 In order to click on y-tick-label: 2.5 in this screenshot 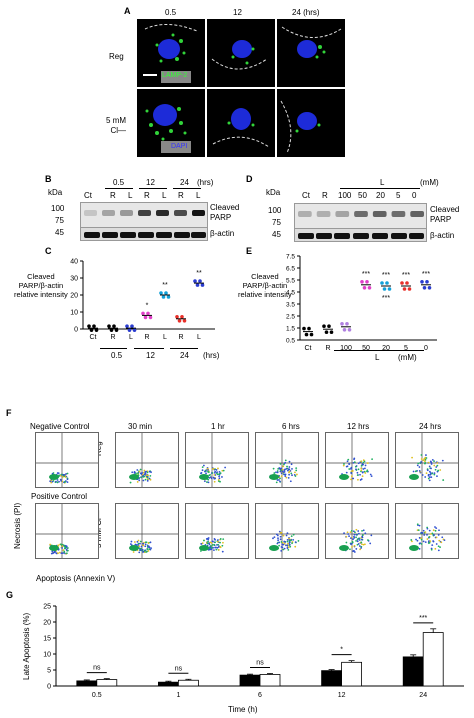, I will do `click(290, 317)`.